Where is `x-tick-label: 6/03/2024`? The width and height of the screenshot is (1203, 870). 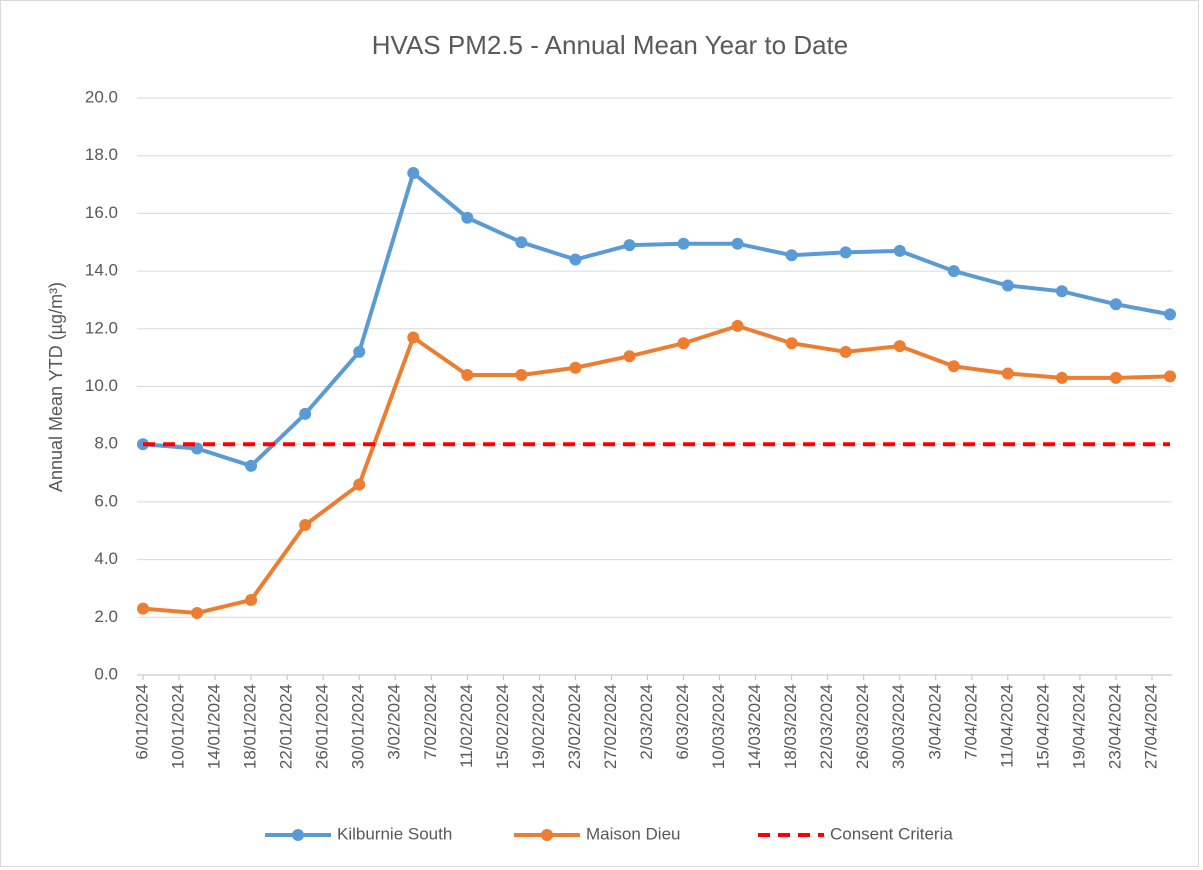 x-tick-label: 6/03/2024 is located at coordinates (682, 722).